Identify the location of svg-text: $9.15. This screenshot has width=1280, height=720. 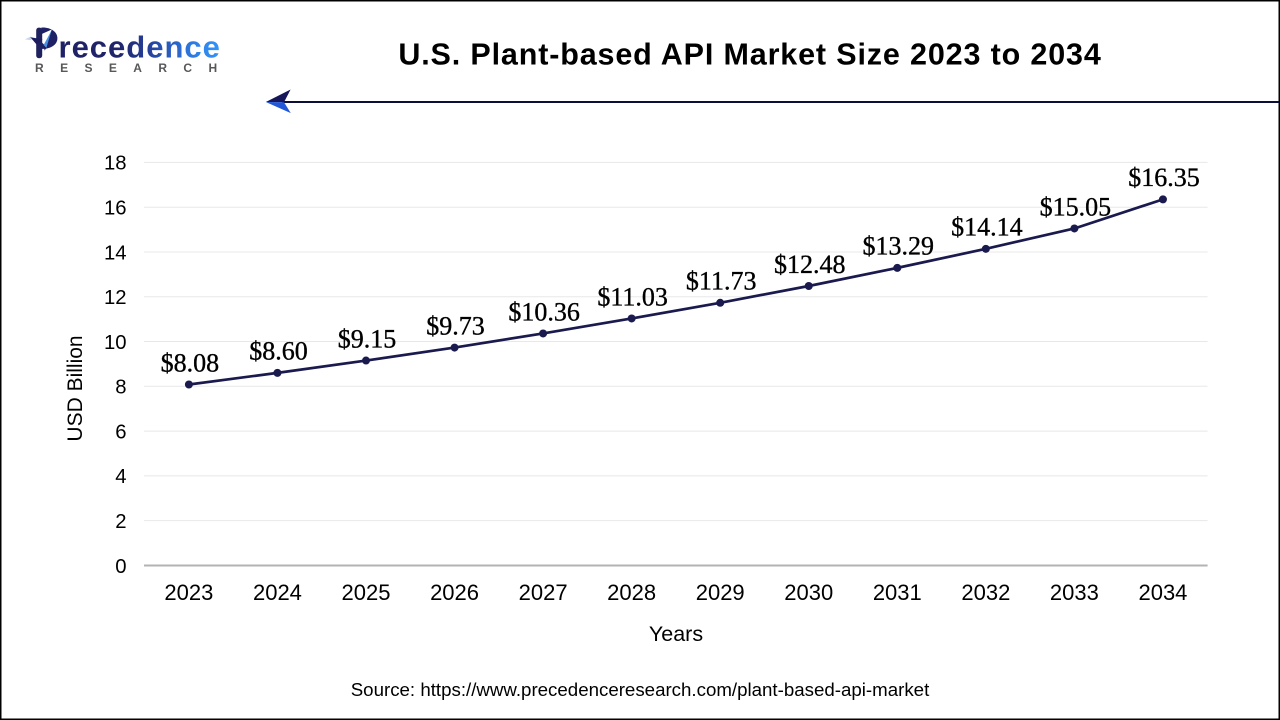
(367, 338).